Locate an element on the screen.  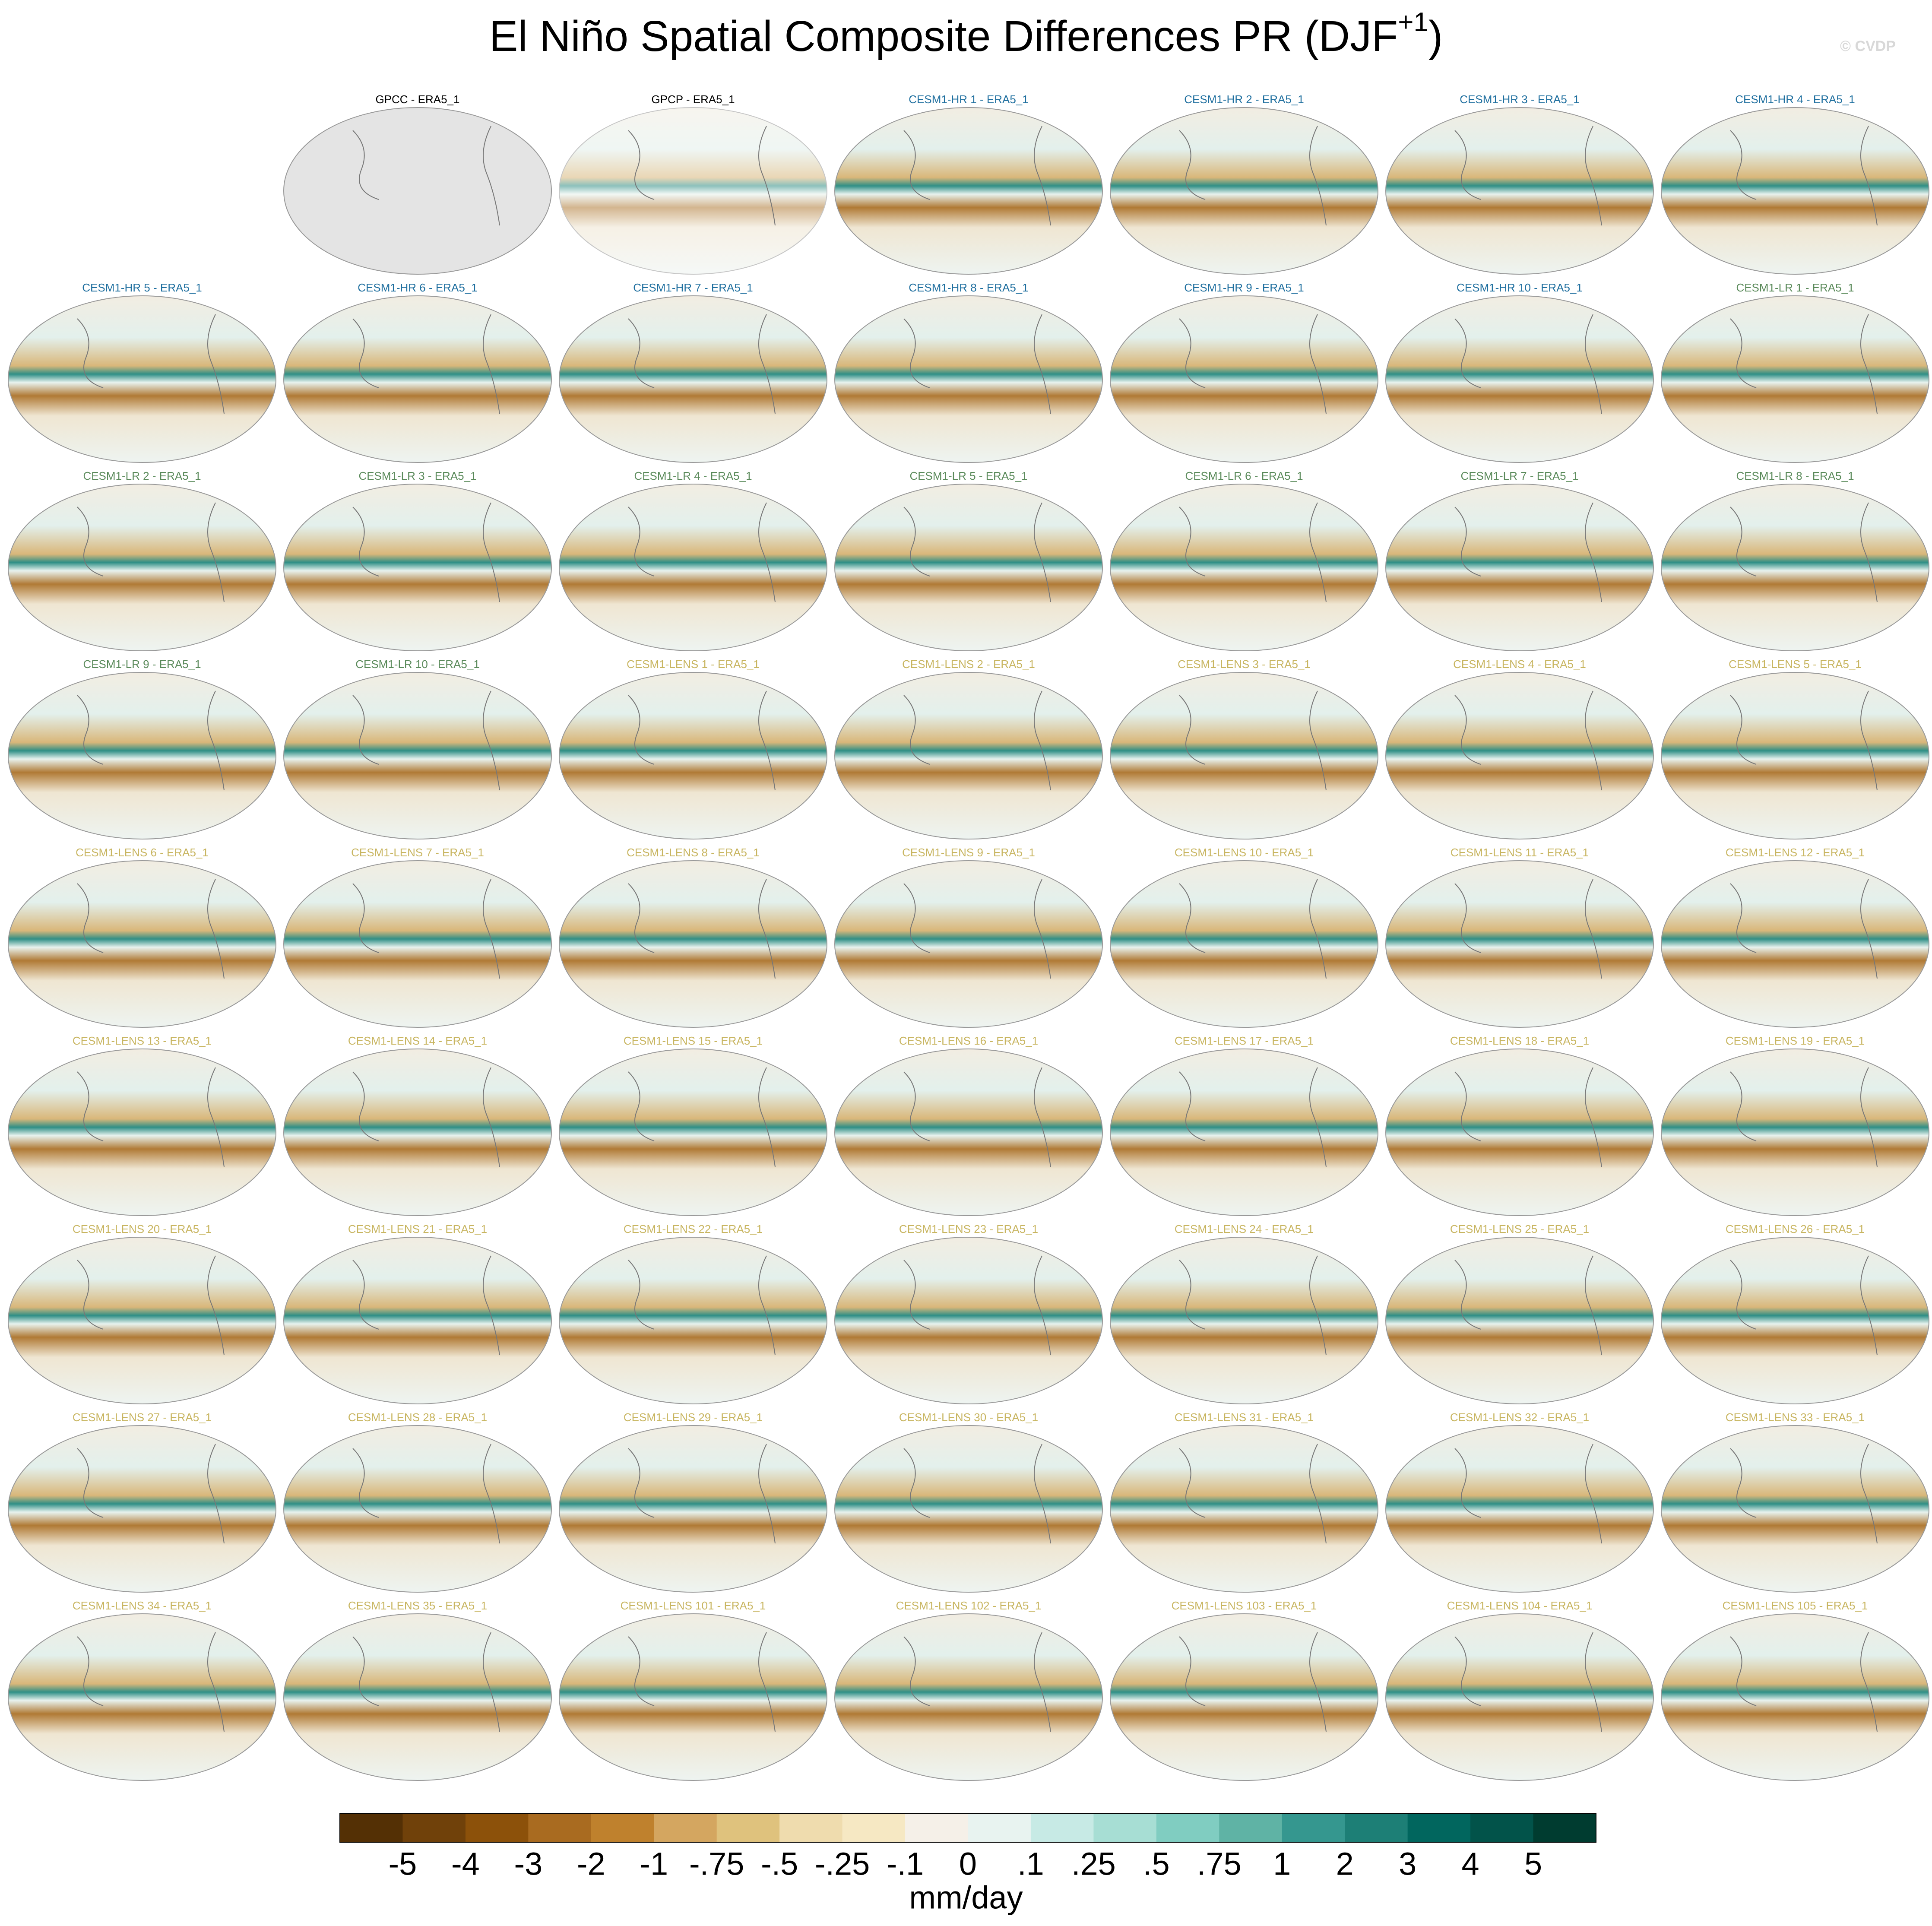
panel-title: CESM1-LENS 25 - ERA5_1 is located at coordinates (1520, 1229).